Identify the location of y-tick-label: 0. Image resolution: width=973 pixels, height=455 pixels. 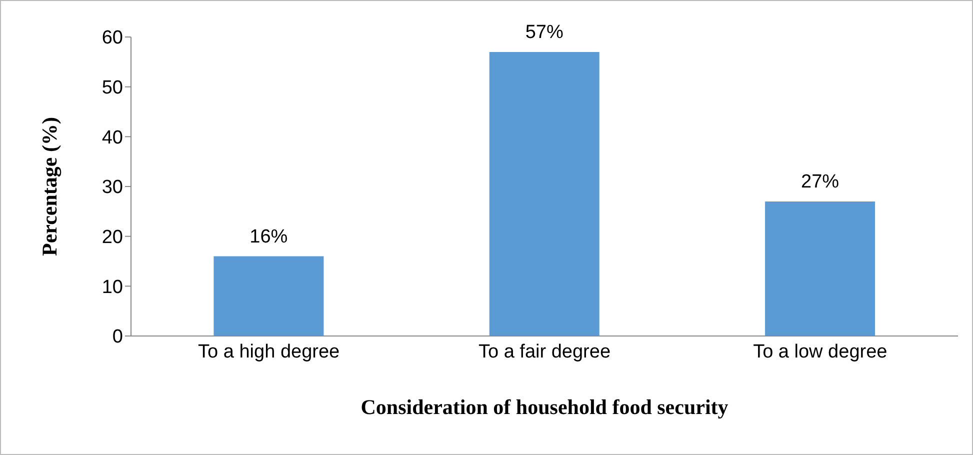
(117, 337).